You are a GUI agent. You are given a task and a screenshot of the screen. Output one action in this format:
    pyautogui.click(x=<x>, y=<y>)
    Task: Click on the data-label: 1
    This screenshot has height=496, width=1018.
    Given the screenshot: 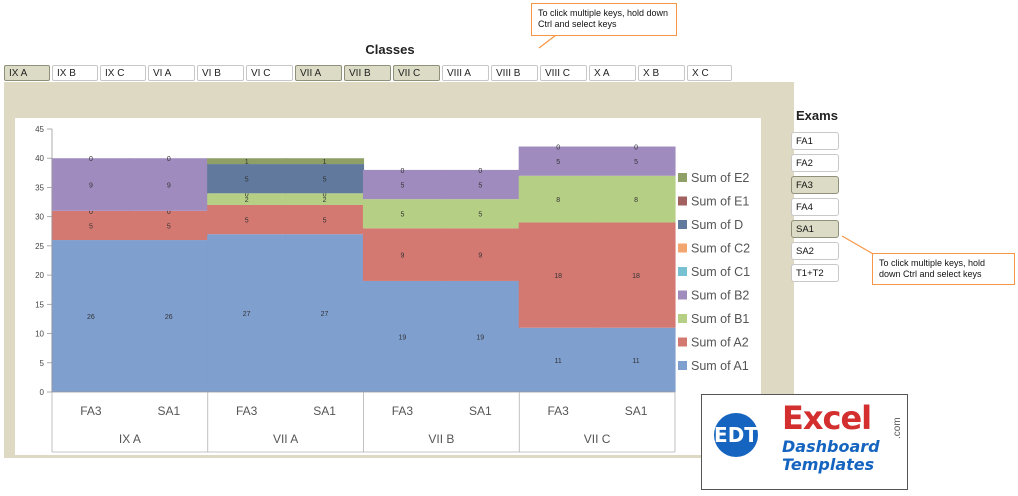 What is the action you would take?
    pyautogui.click(x=247, y=162)
    